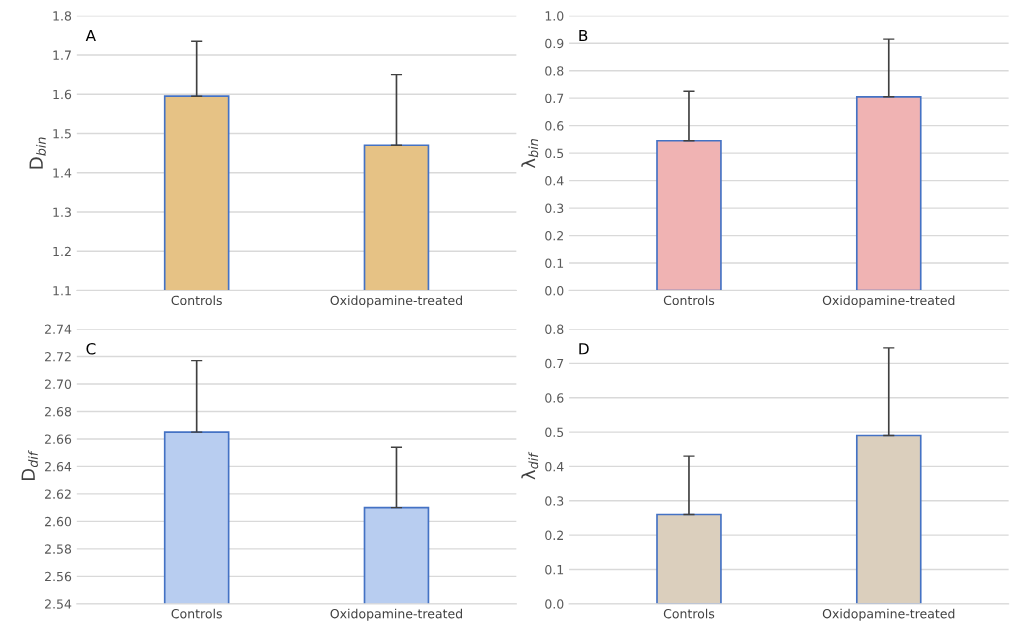 The height and width of the screenshot is (629, 1024). What do you see at coordinates (62, 134) in the screenshot?
I see `y-tick-label: 1.5` at bounding box center [62, 134].